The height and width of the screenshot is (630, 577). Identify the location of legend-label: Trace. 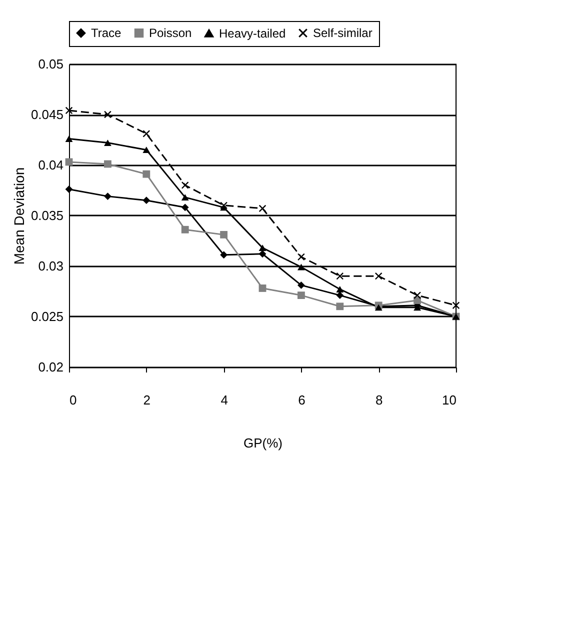
(106, 33).